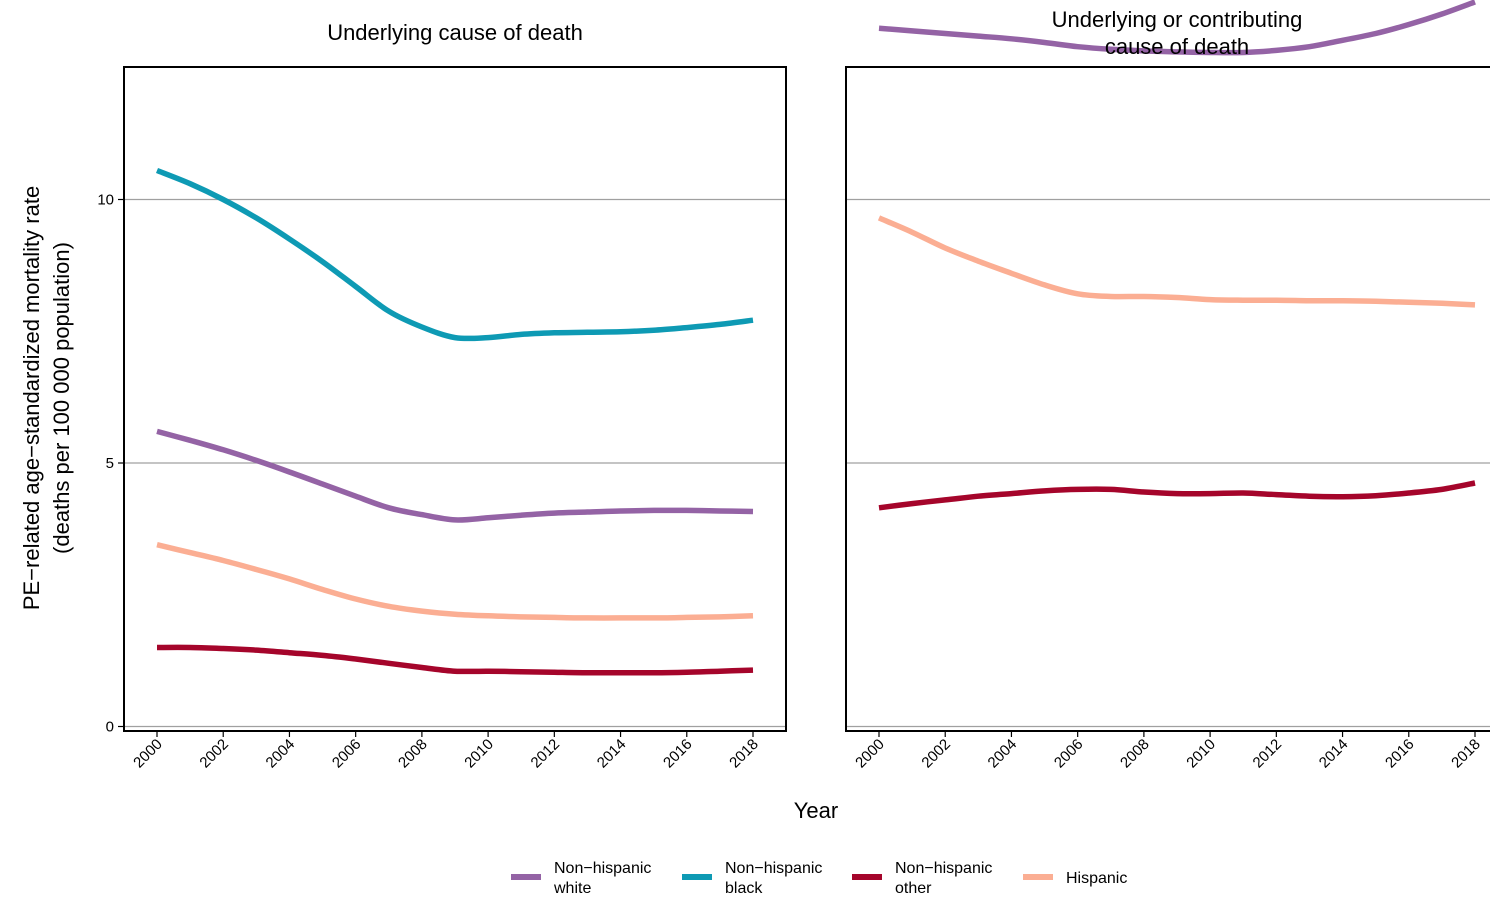  What do you see at coordinates (816, 810) in the screenshot?
I see `x-axis-title: Year` at bounding box center [816, 810].